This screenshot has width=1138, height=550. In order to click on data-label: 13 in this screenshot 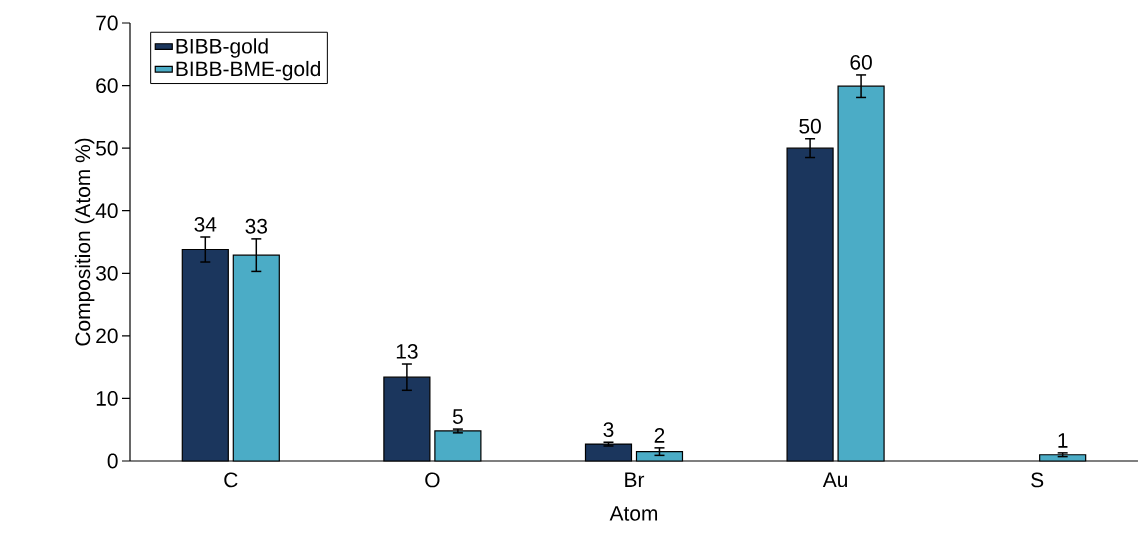, I will do `click(407, 351)`.